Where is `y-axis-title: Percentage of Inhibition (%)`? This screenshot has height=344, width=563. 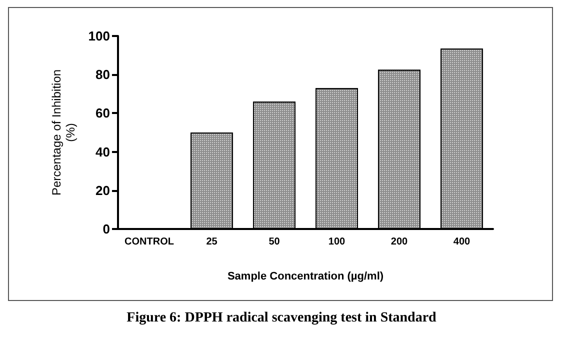 y-axis-title: Percentage of Inhibition (%) is located at coordinates (63, 132).